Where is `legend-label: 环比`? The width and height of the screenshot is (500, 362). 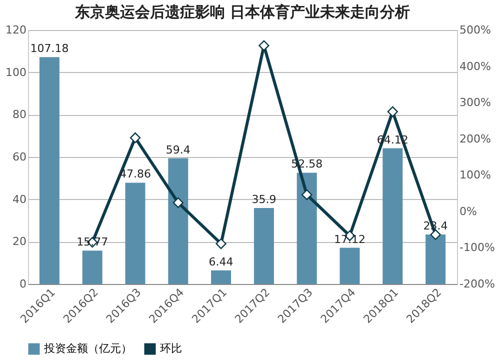
legend-label: 环比 is located at coordinates (171, 348).